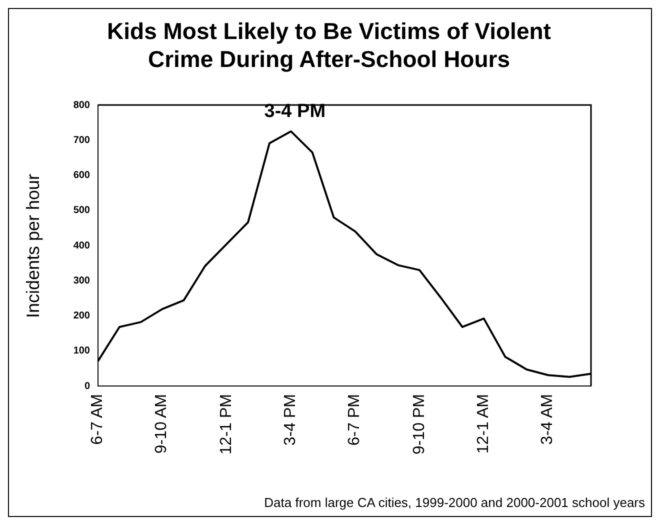 Image resolution: width=660 pixels, height=525 pixels. What do you see at coordinates (419, 424) in the screenshot?
I see `x-tick-label: 9-10 PM` at bounding box center [419, 424].